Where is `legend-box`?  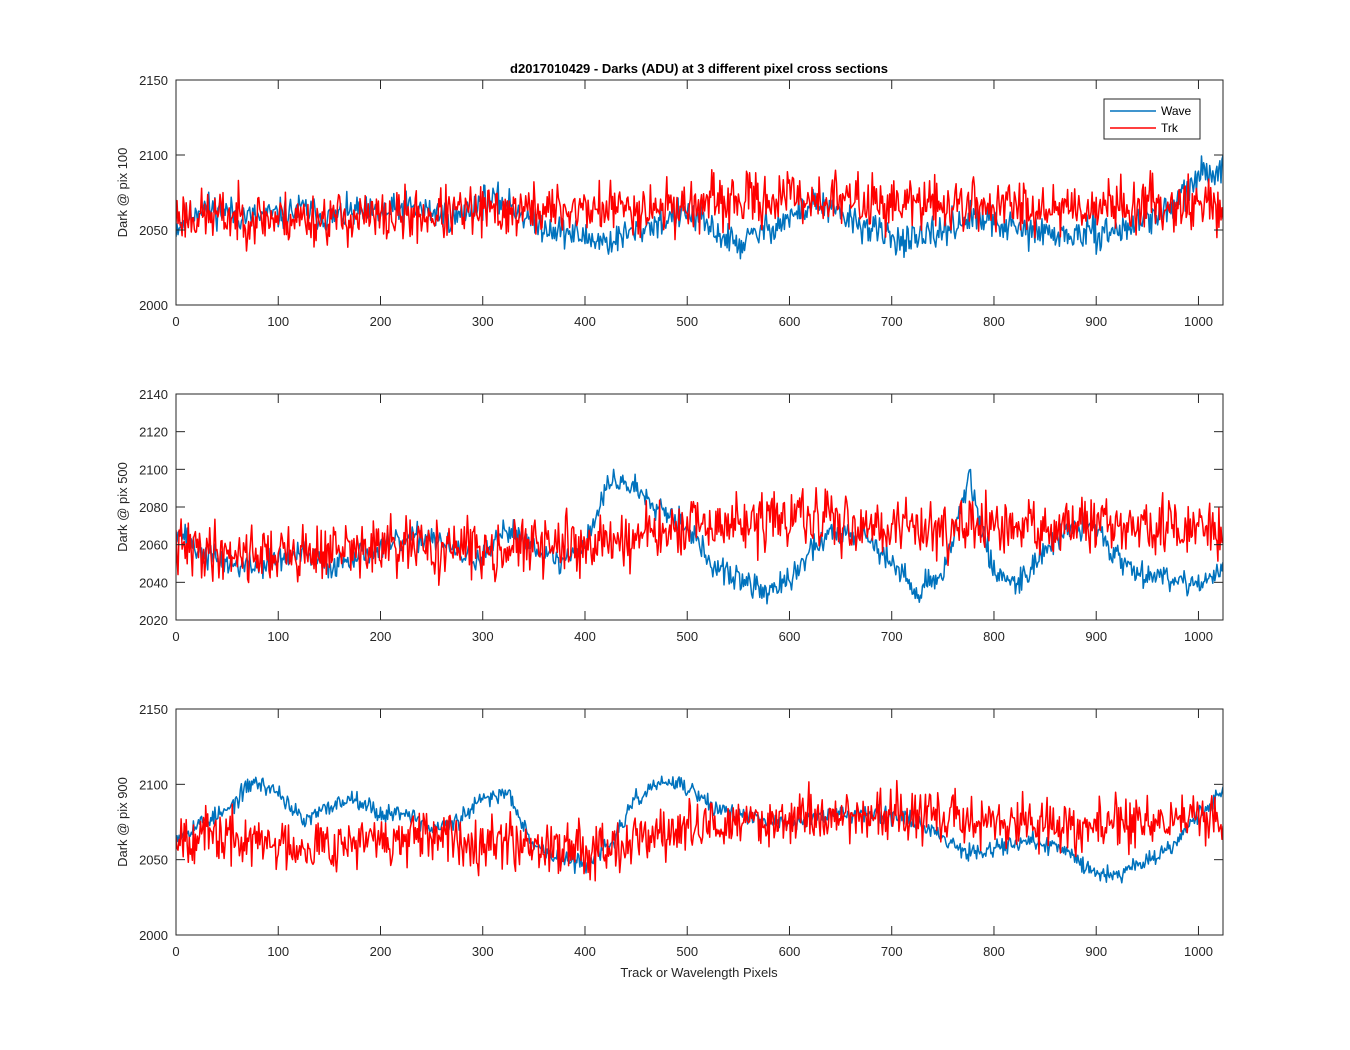 legend-box is located at coordinates (1152, 119).